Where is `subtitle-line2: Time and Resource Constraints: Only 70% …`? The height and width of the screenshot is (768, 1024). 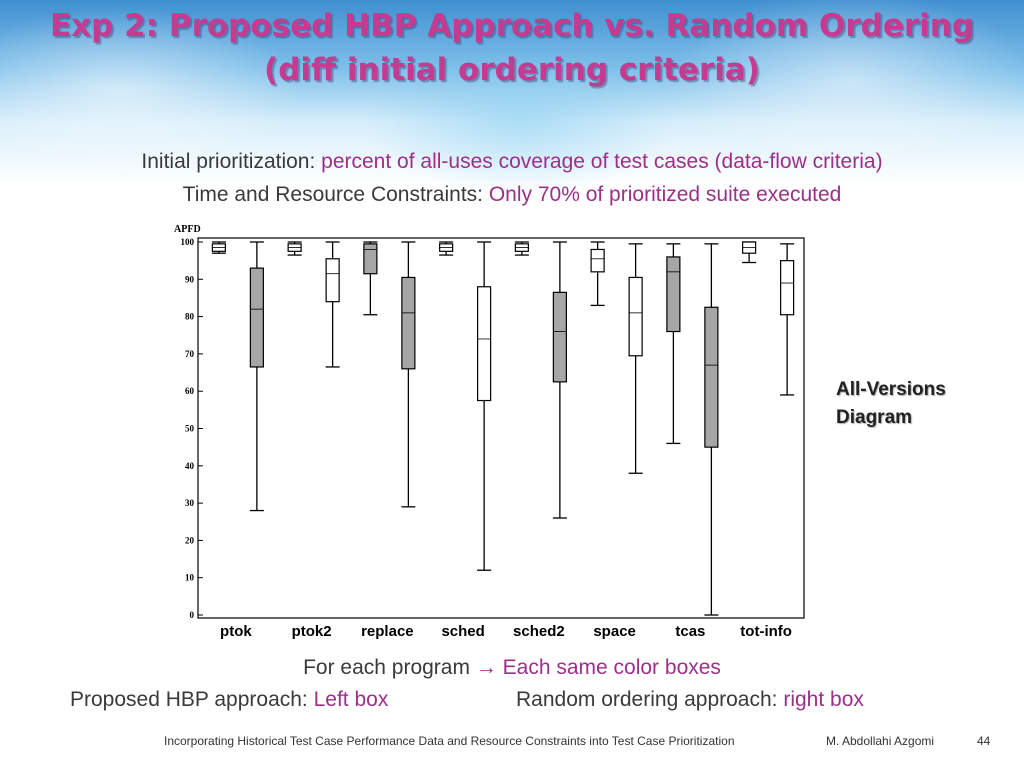 subtitle-line2: Time and Resource Constraints: Only 70% … is located at coordinates (512, 195).